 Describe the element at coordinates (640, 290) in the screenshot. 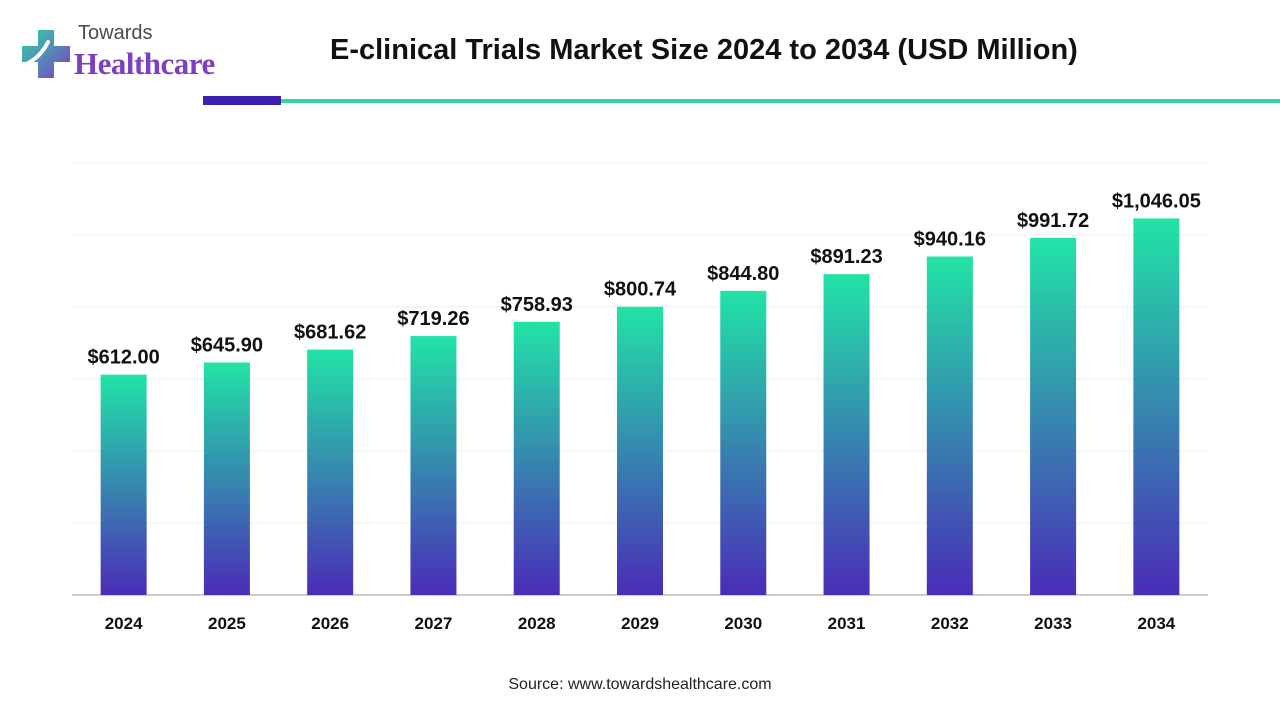

I see `data-label: $800.74` at that location.